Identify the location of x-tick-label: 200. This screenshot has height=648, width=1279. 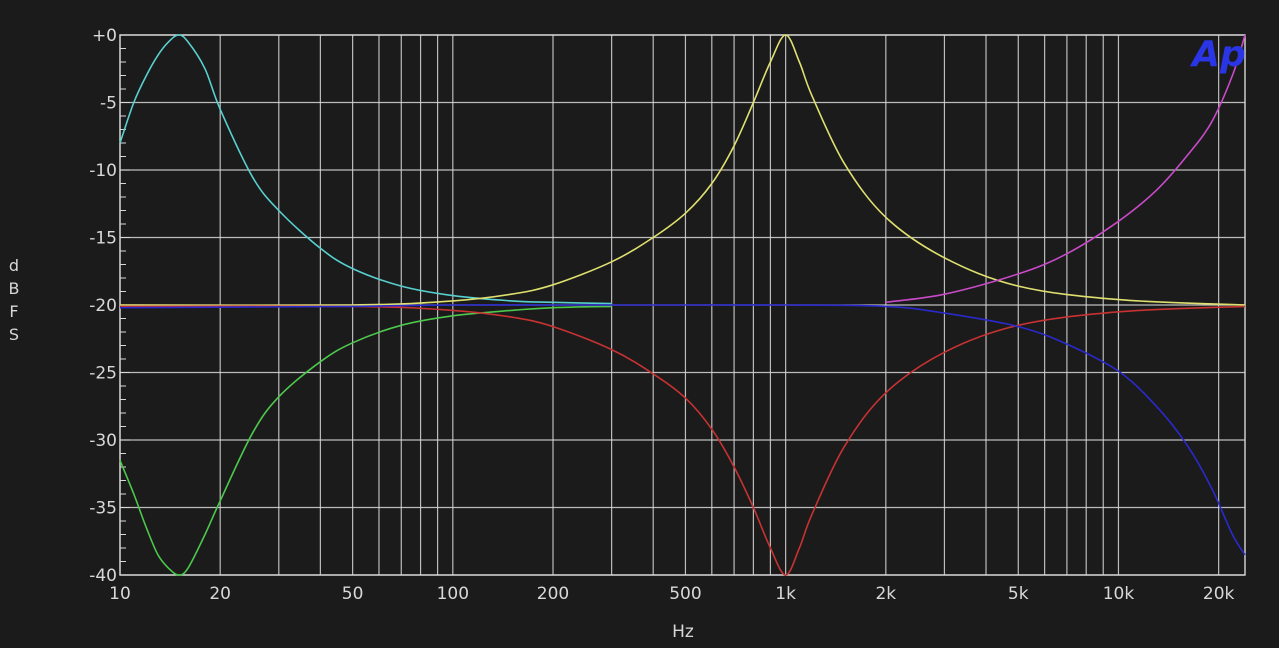
(553, 594).